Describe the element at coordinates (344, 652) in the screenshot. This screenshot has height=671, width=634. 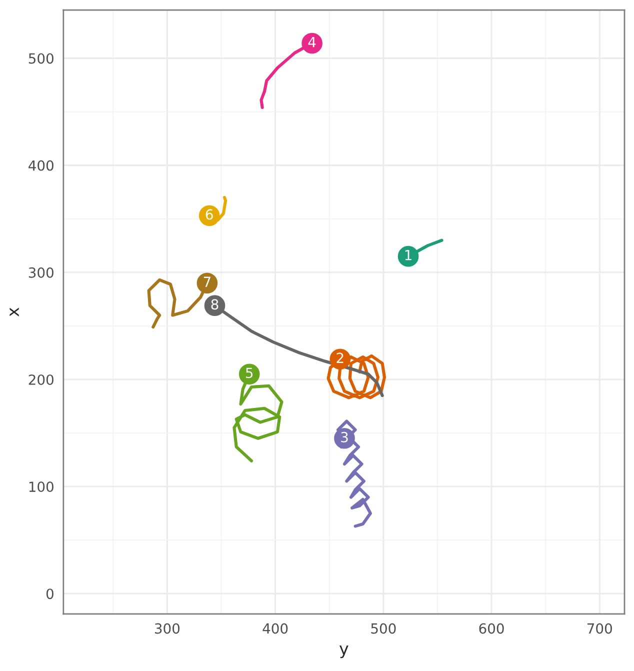
I see `x-axis-title: y` at that location.